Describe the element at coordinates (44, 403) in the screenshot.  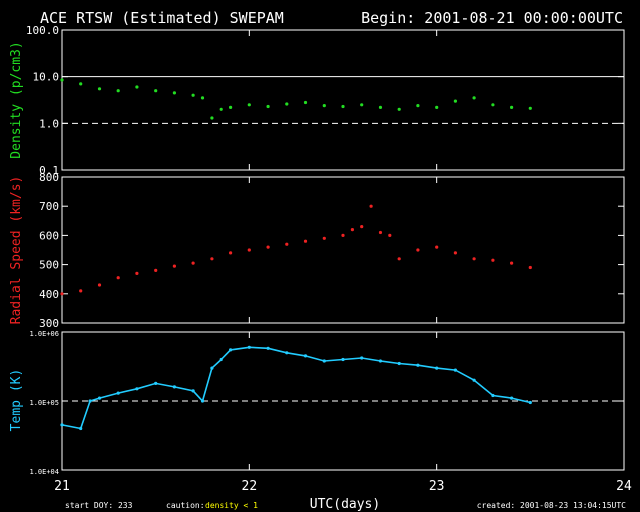
I see `temp-ytick-label: 1.0E+05` at that location.